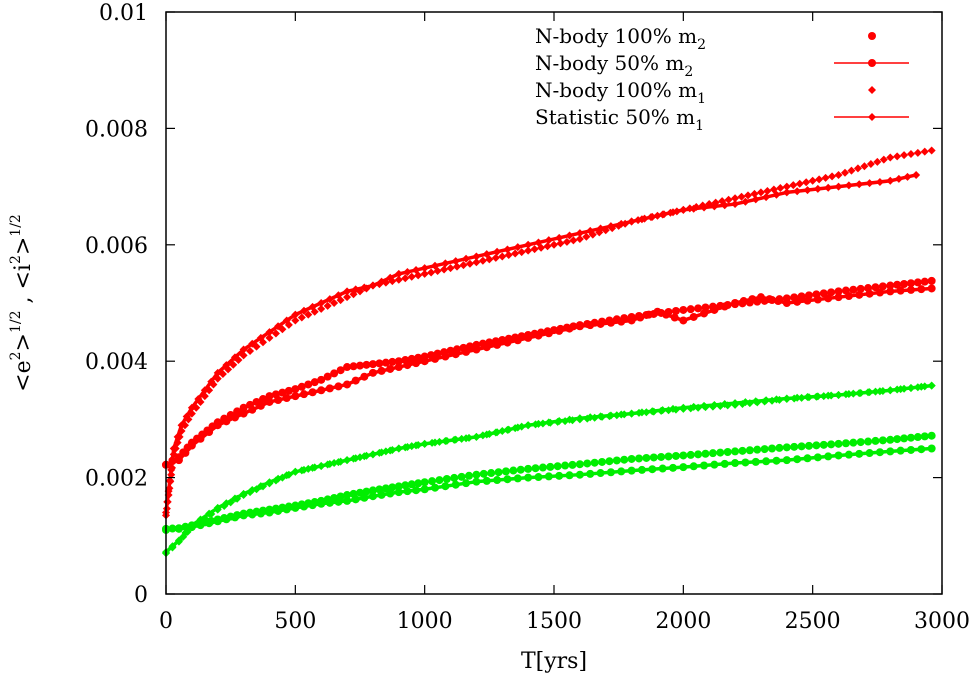 Image resolution: width=975 pixels, height=679 pixels. Describe the element at coordinates (614, 65) in the screenshot. I see `legend-label: N-body 50% m2` at that location.